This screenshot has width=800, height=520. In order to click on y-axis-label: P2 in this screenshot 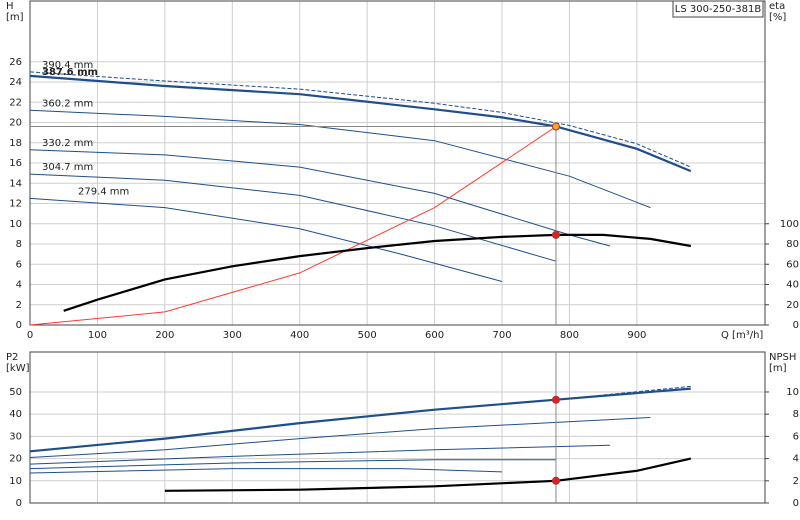, I will do `click(12, 357)`.